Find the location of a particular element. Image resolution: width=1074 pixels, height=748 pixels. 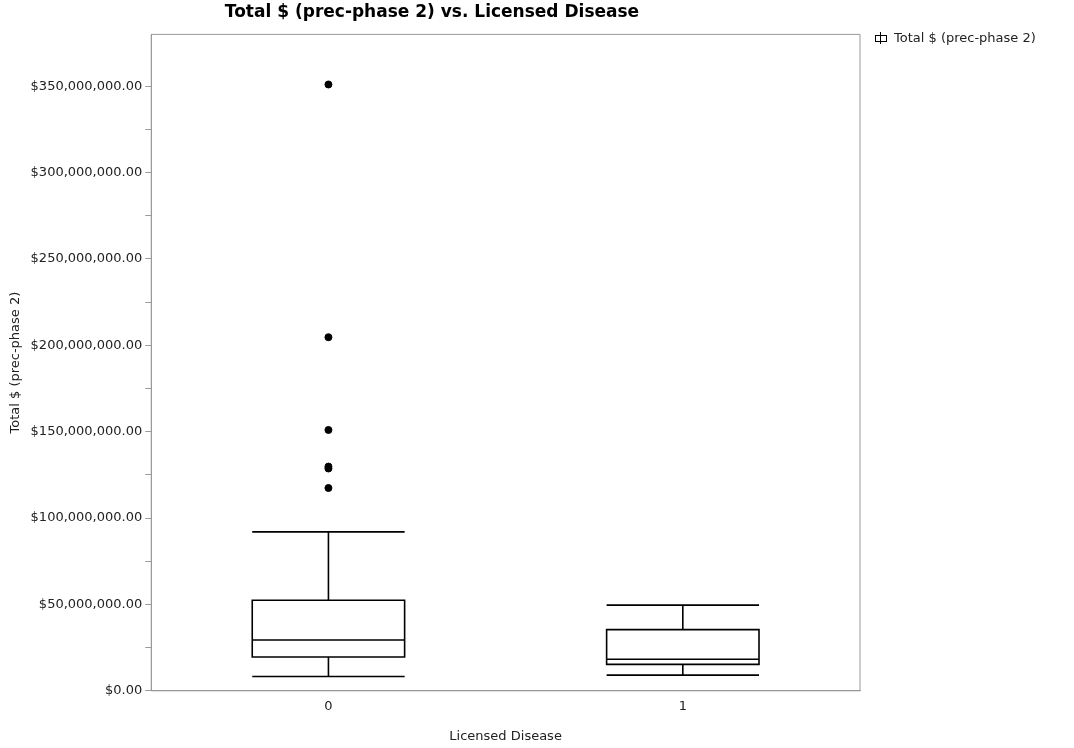

y-tick-label: $200,000,000.00 is located at coordinates (86, 344).